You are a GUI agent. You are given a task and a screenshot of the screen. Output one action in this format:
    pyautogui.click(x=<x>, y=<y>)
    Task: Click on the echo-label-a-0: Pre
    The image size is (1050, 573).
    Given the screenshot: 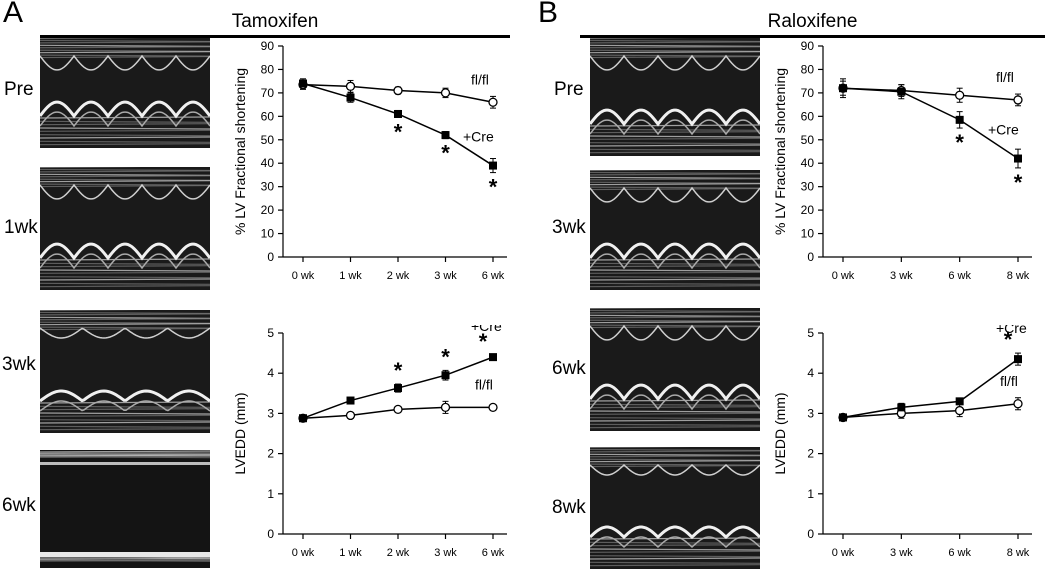 What is the action you would take?
    pyautogui.click(x=19, y=89)
    